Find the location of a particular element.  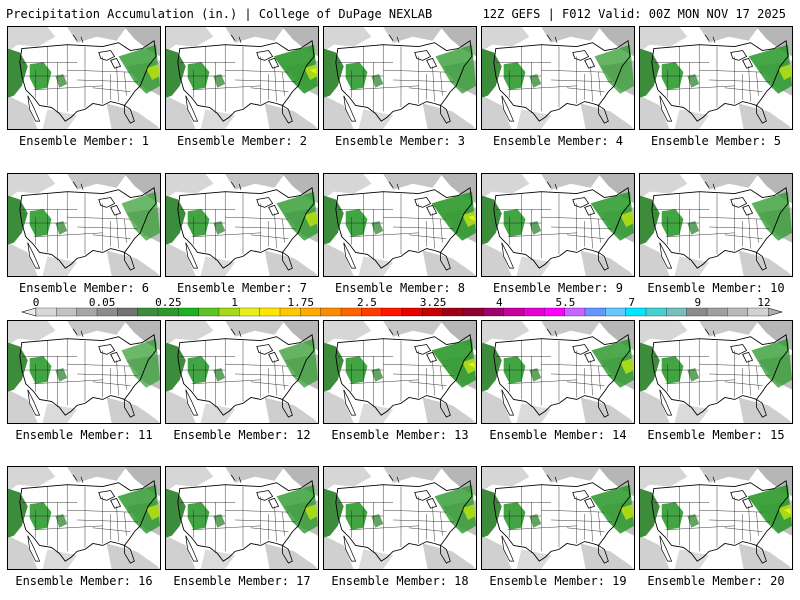

colorbar-tick-label: 0 is located at coordinates (36, 302).